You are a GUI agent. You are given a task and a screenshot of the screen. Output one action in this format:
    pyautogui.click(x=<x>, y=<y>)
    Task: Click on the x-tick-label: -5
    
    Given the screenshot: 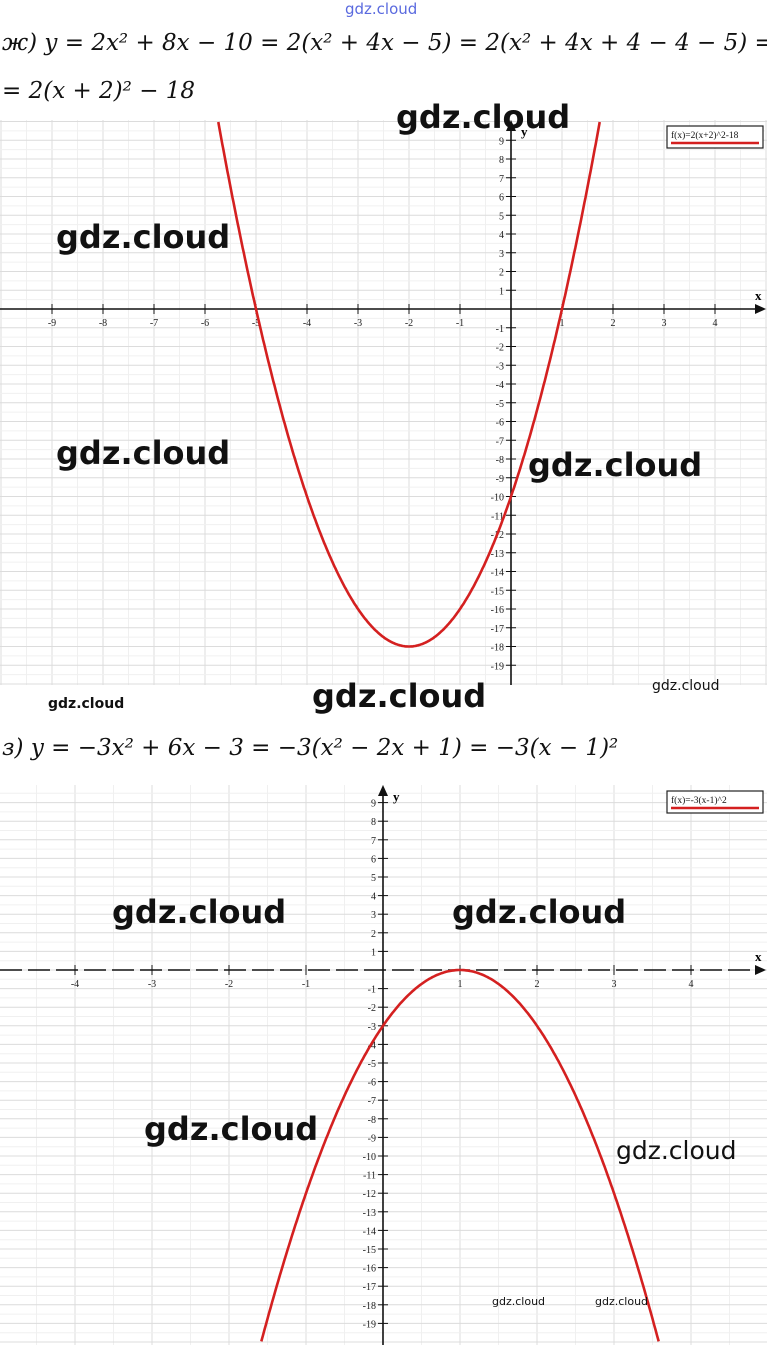 What is the action you would take?
    pyautogui.click(x=256, y=323)
    